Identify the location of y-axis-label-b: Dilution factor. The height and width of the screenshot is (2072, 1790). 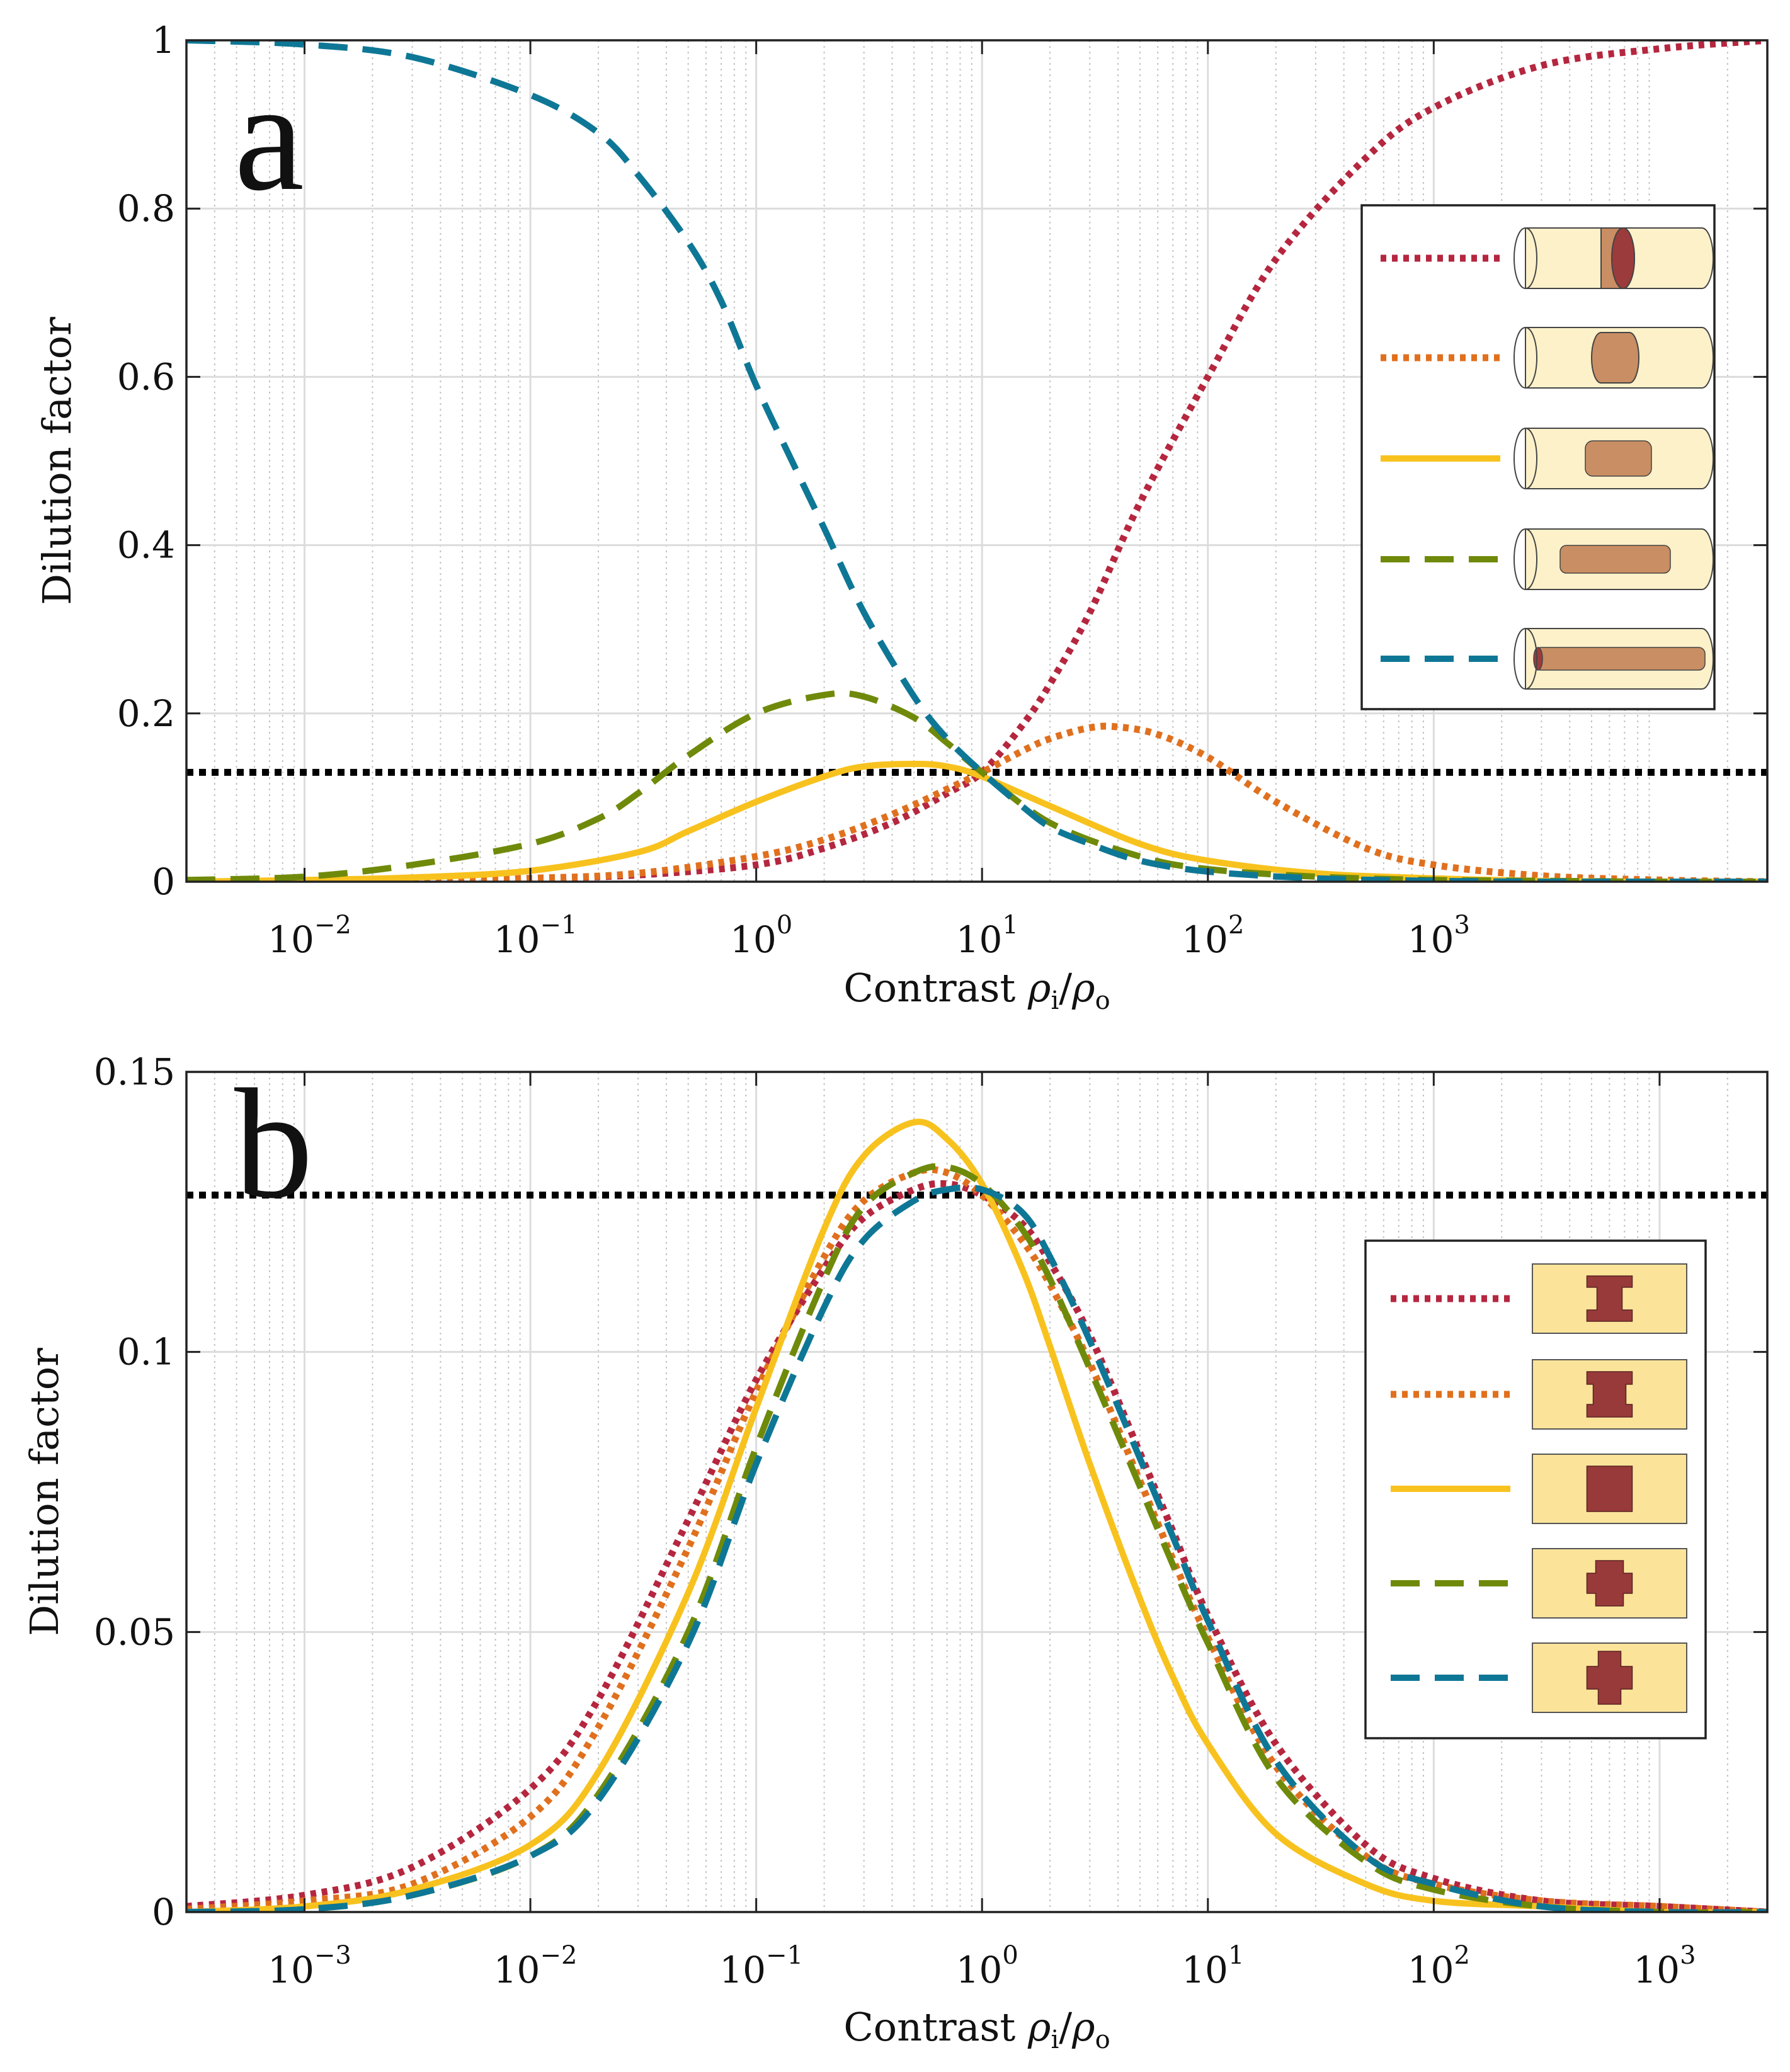
(44, 1492).